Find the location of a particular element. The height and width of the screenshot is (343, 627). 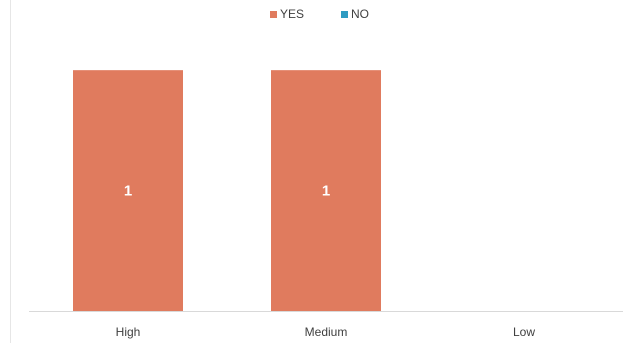

legend-item-no: NO is located at coordinates (355, 14).